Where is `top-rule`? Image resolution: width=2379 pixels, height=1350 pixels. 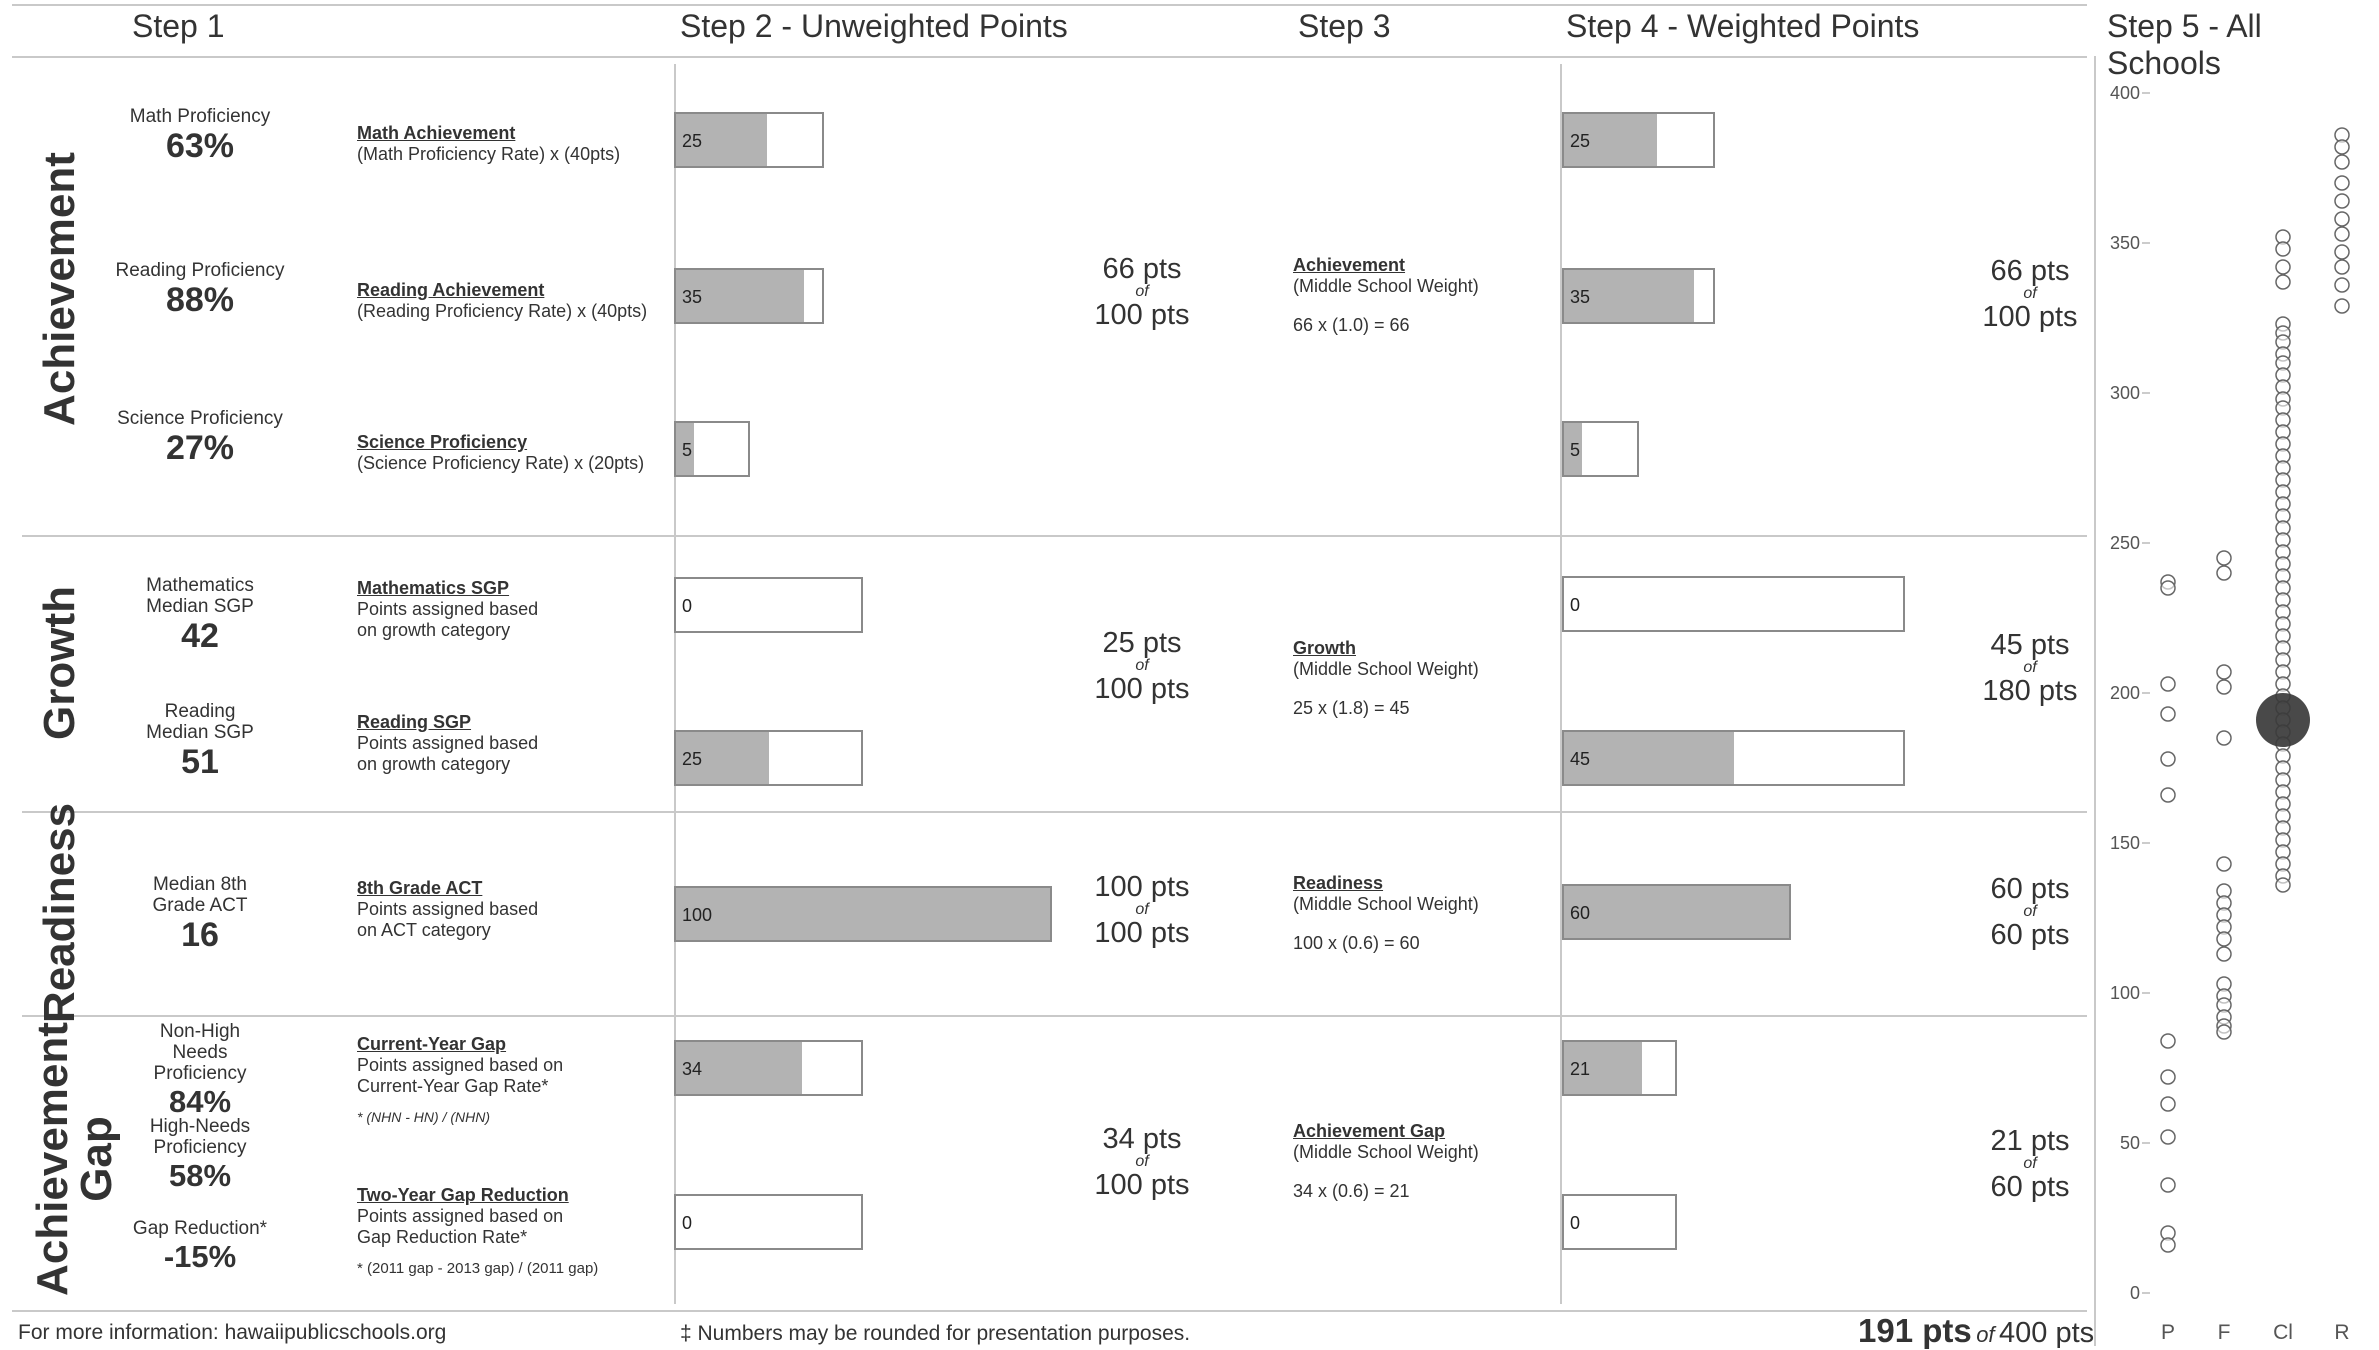 top-rule is located at coordinates (1049, 5).